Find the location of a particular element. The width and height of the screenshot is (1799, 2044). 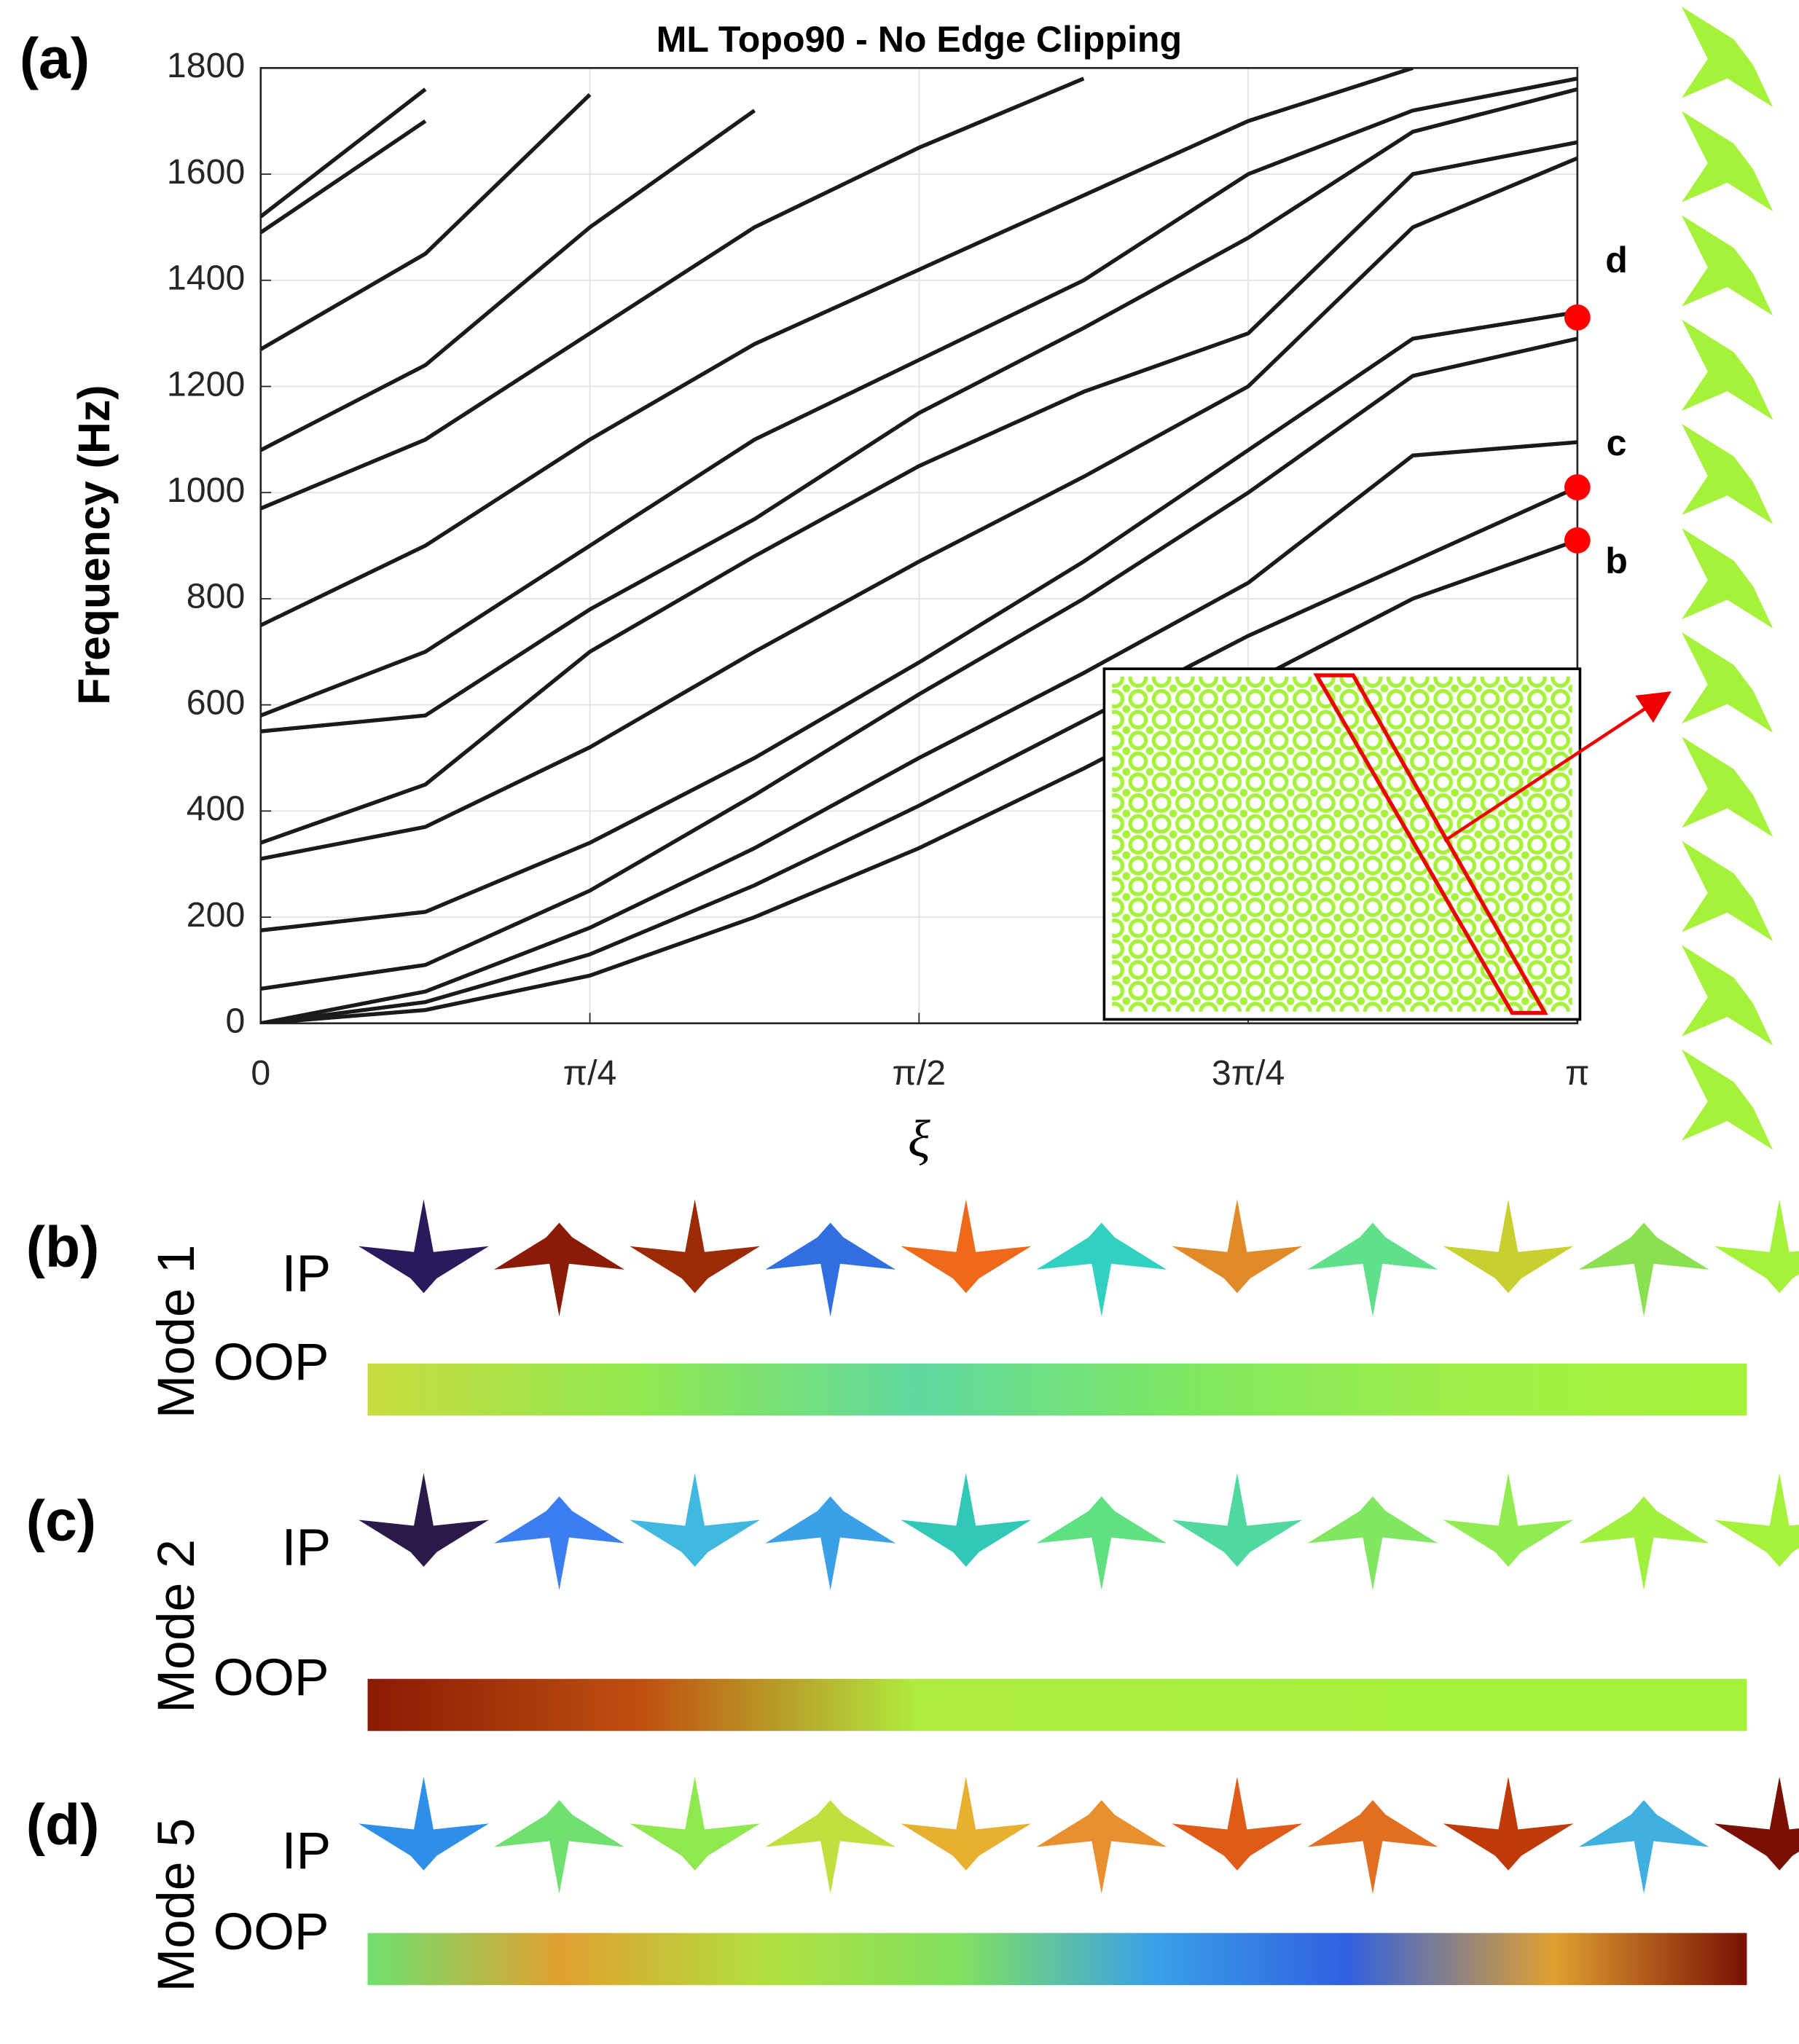

y-tick-label: 1000 is located at coordinates (206, 491).